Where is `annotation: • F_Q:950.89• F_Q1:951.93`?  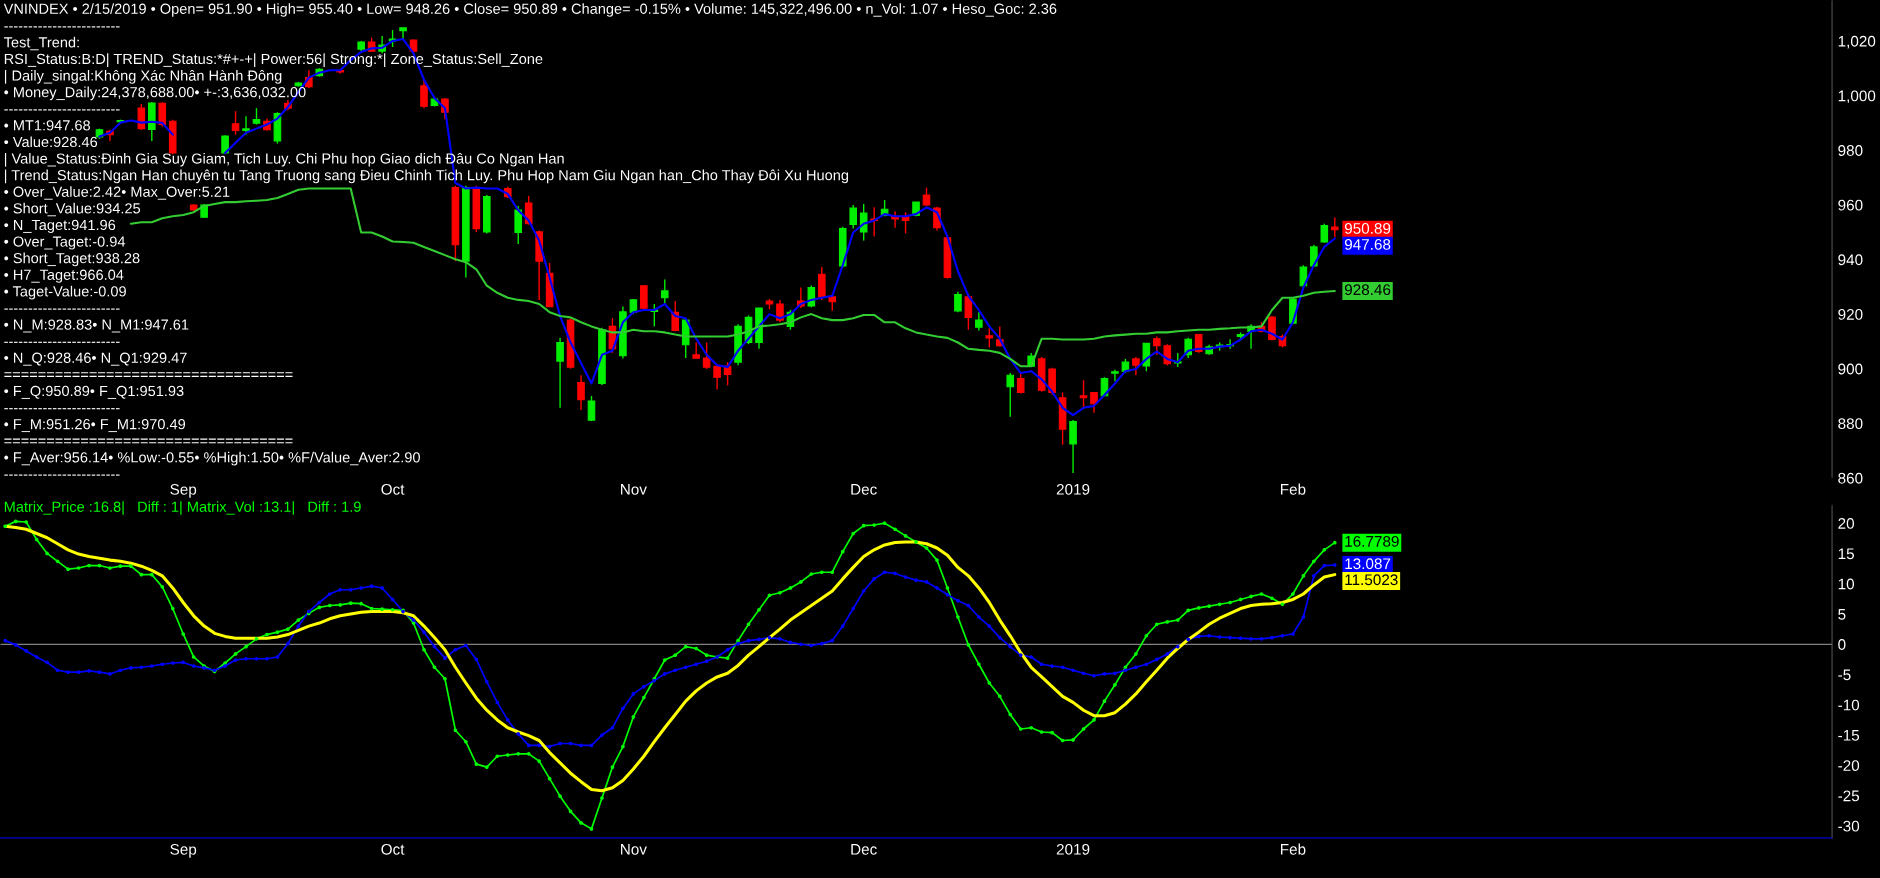
annotation: • F_Q:950.89• F_Q1:951.93 is located at coordinates (94, 392).